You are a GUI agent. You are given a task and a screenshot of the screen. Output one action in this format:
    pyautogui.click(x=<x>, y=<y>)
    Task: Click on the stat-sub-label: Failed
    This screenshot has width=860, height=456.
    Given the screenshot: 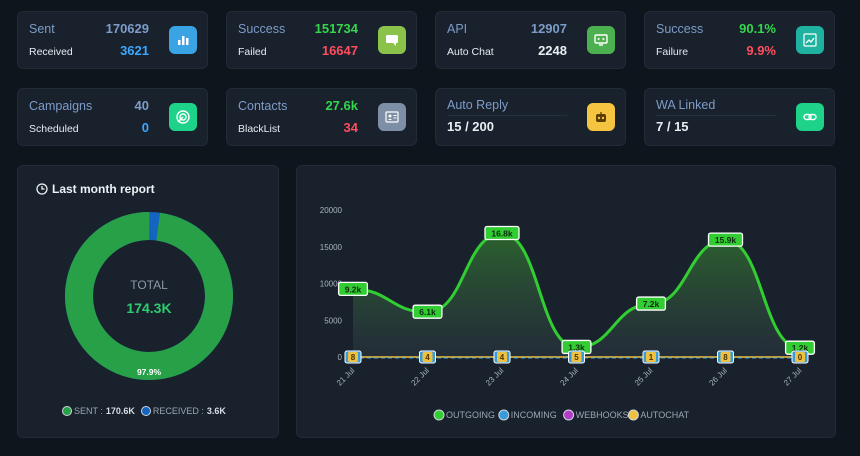 What is the action you would take?
    pyautogui.click(x=252, y=52)
    